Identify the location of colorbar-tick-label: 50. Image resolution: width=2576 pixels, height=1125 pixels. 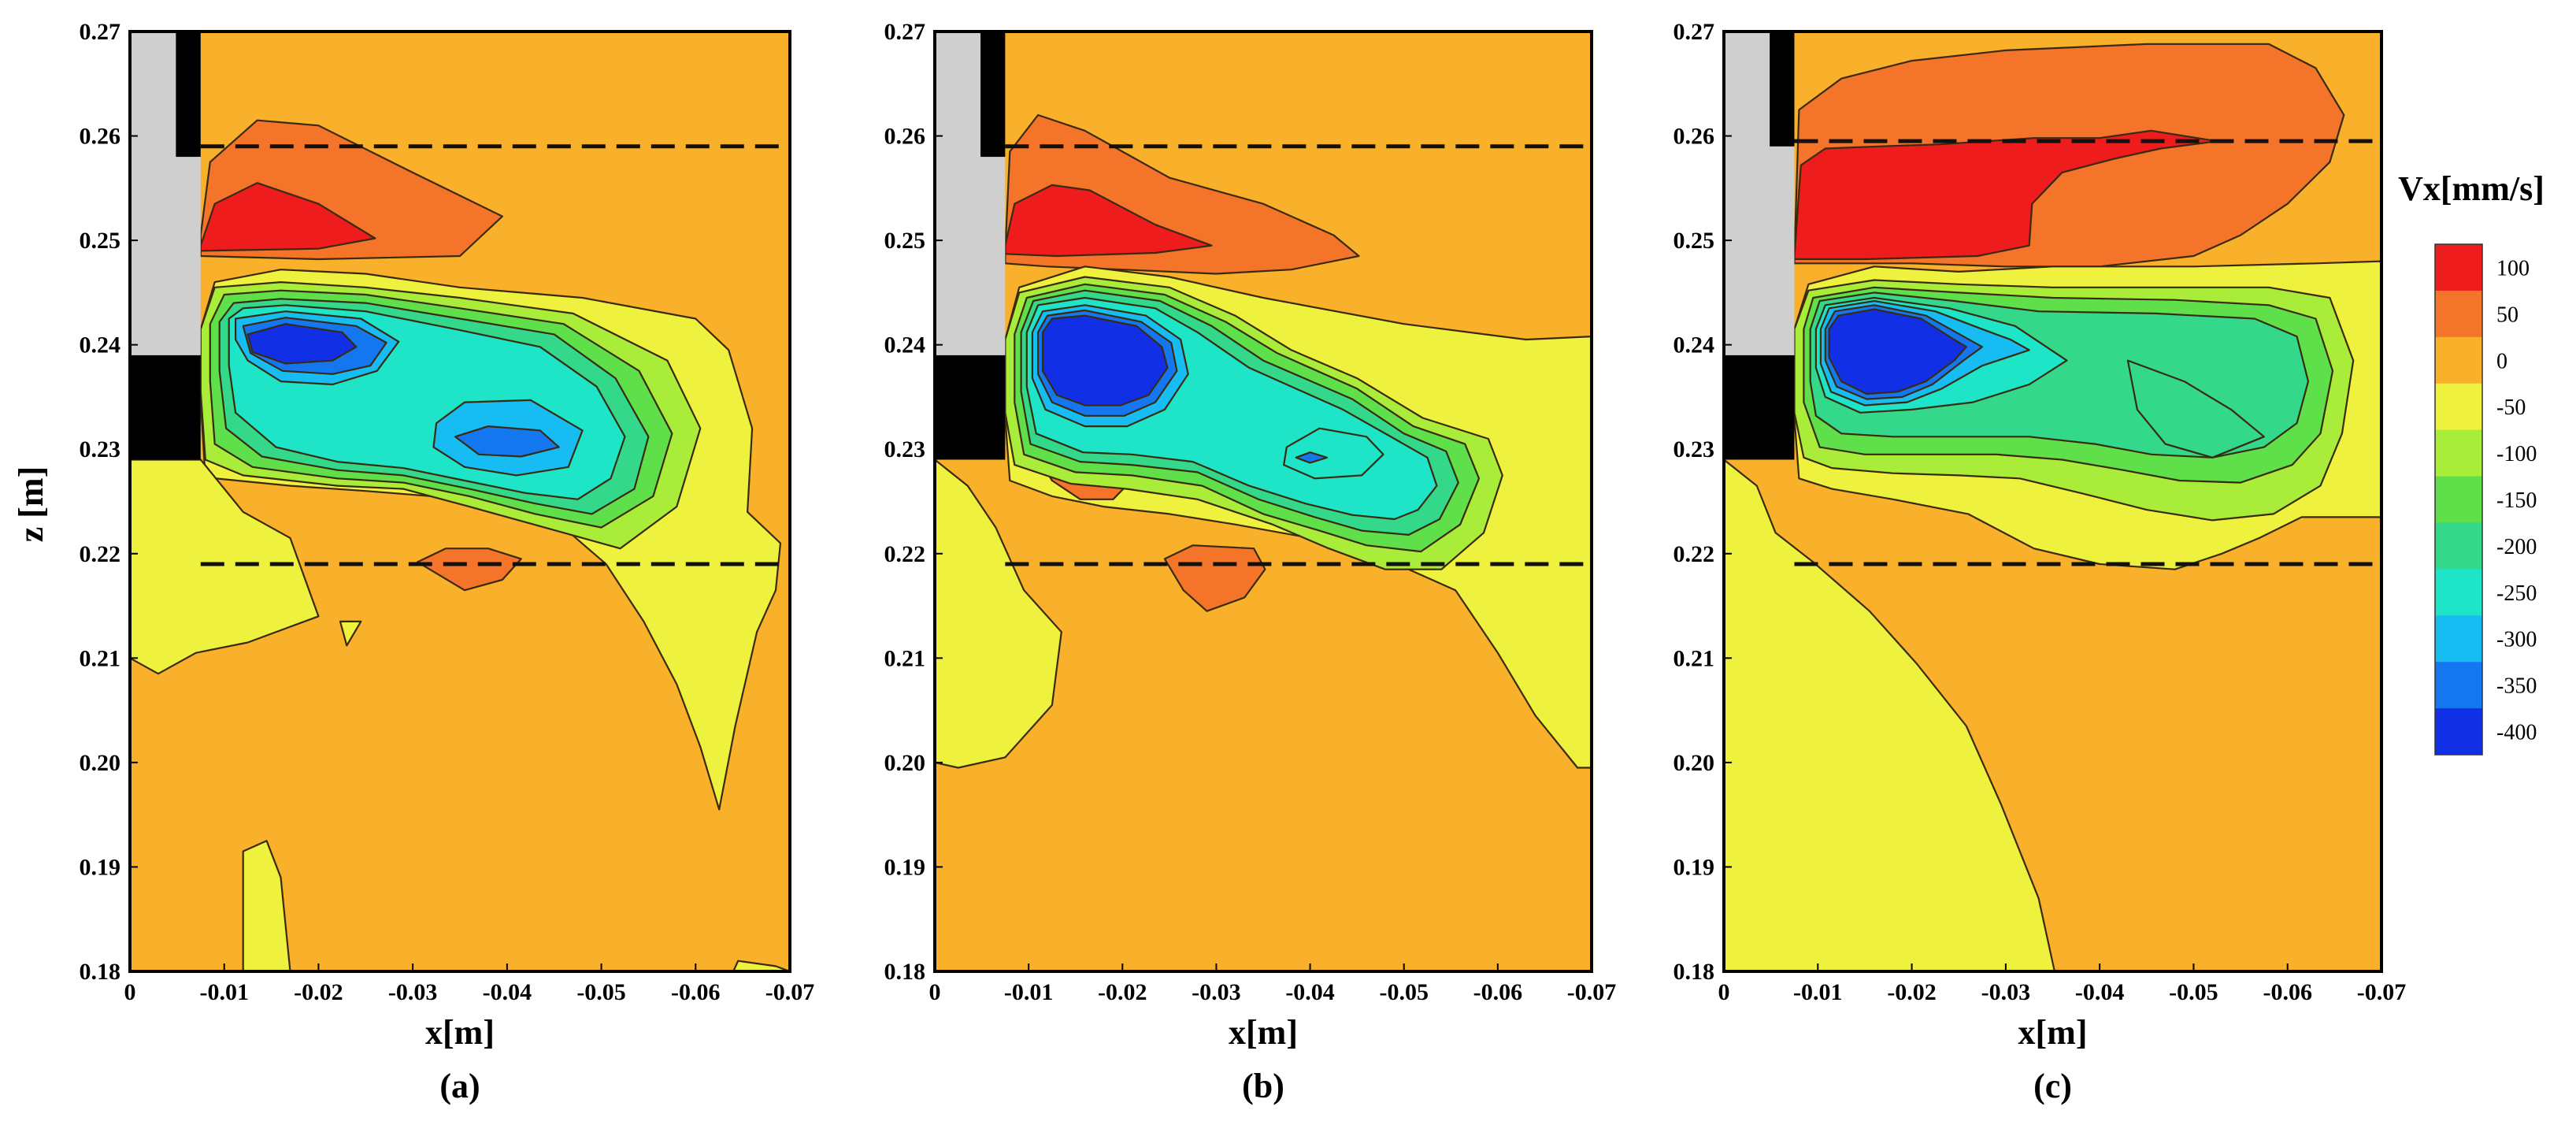
(2507, 315).